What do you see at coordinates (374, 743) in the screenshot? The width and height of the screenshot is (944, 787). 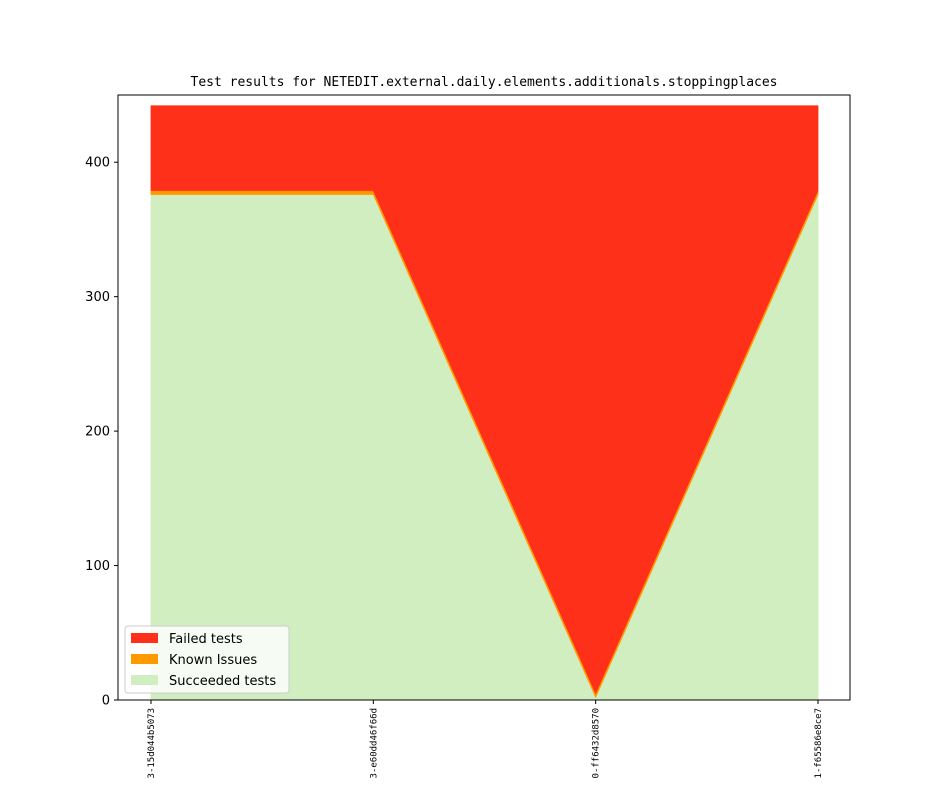 I see `x-tick-label: 3-e60dd46f66d` at bounding box center [374, 743].